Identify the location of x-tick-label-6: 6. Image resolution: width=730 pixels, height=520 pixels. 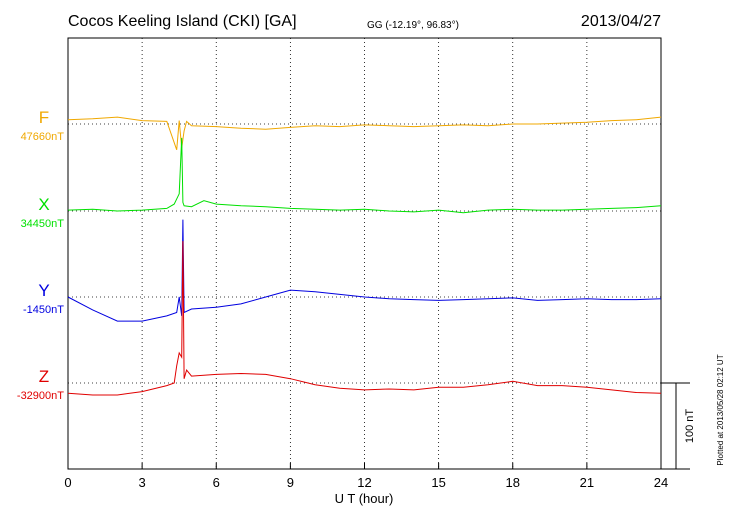
(216, 482).